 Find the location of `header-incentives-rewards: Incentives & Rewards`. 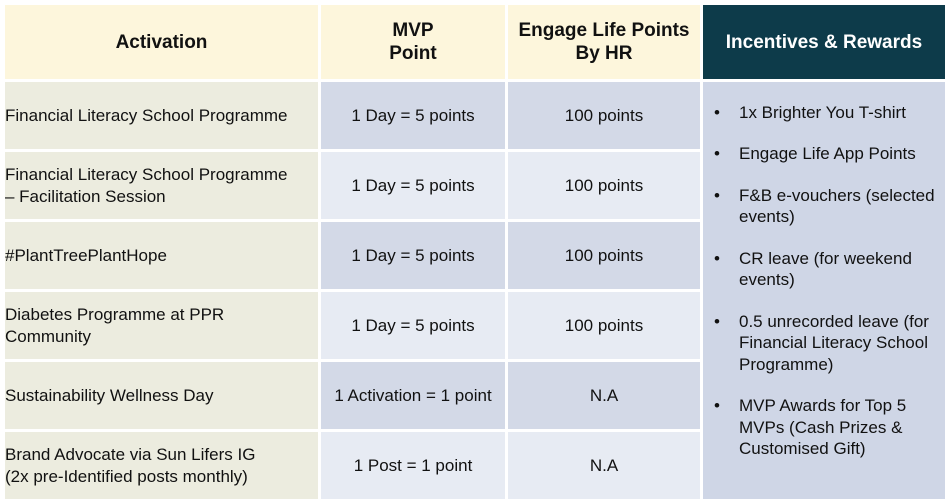

header-incentives-rewards: Incentives & Rewards is located at coordinates (824, 42).